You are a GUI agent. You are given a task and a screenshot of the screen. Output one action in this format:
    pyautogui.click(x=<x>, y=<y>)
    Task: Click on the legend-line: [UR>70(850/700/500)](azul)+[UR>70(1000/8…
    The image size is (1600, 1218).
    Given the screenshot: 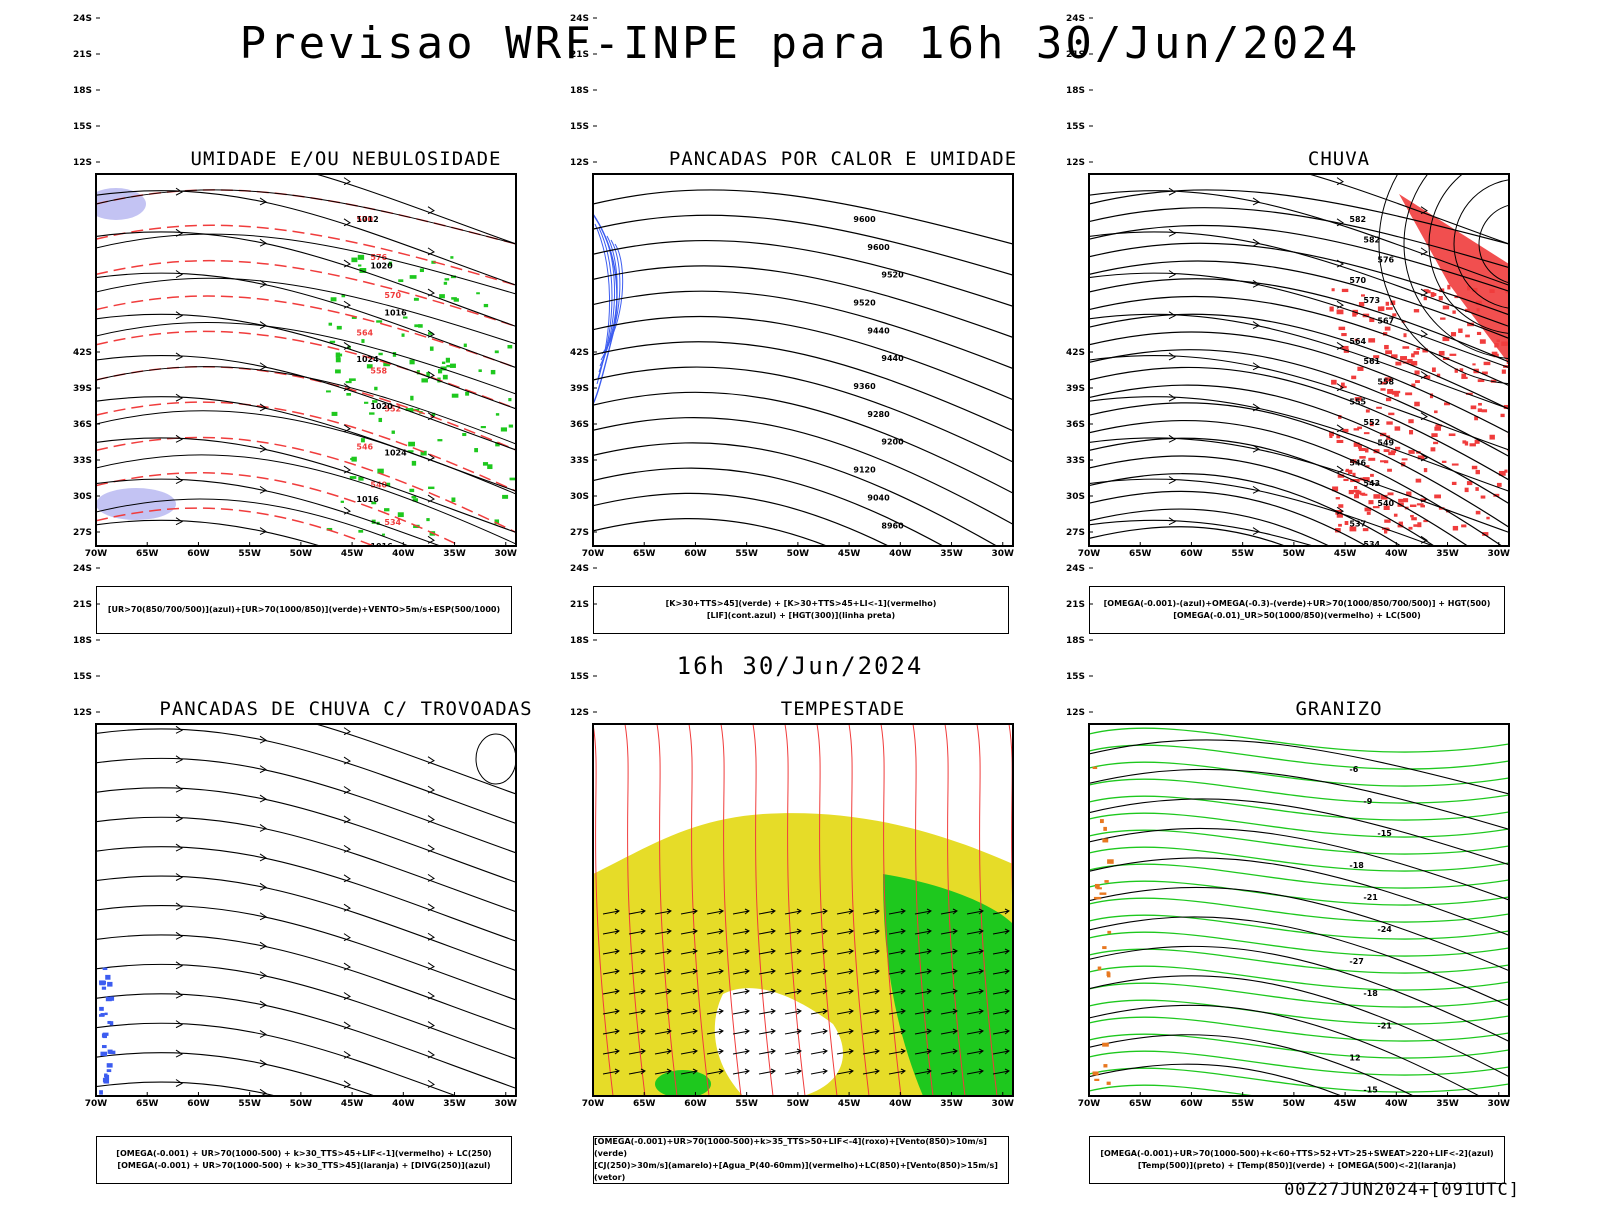 What is the action you would take?
    pyautogui.click(x=304, y=609)
    